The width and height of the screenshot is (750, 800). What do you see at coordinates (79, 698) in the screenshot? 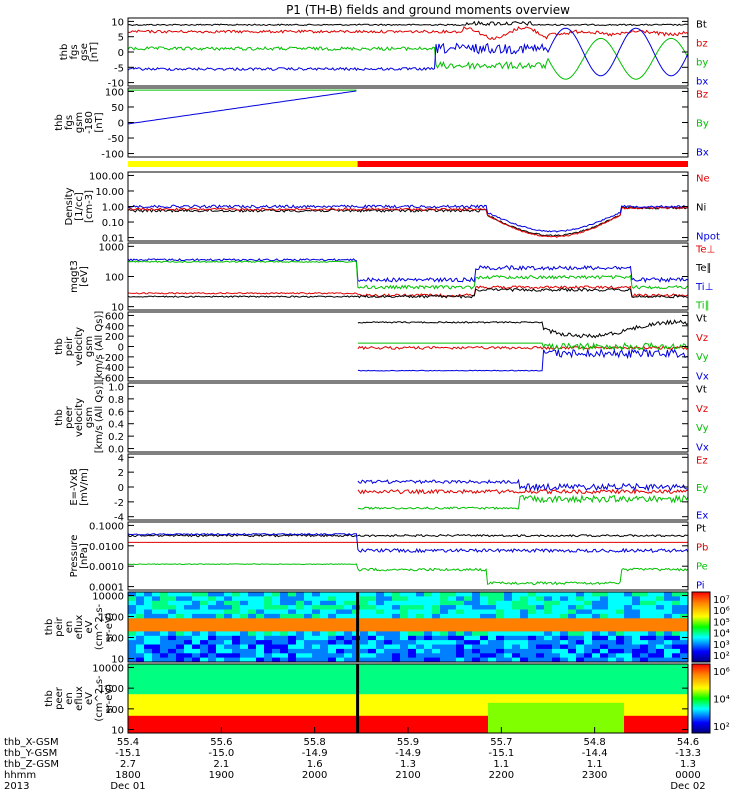
I see `panel-peer-spec-ylabel: thbpeerenefluxeV(cm^2-s-sr-eV)` at bounding box center [79, 698].